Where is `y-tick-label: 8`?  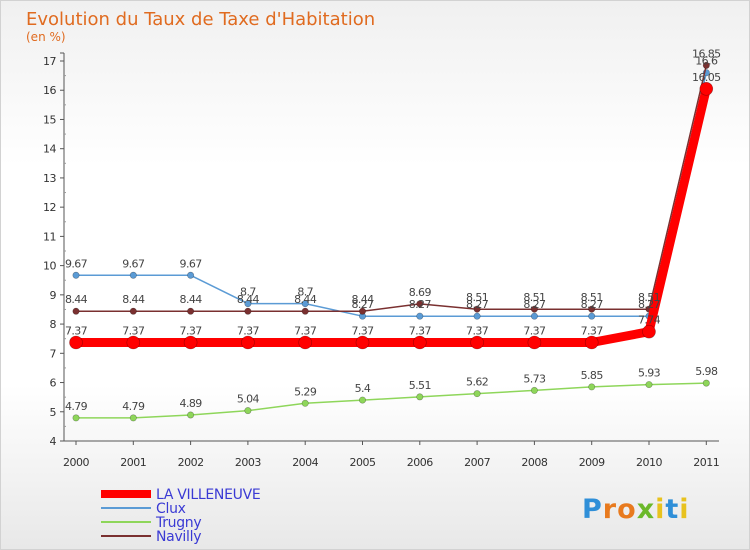 y-tick-label: 8 is located at coordinates (53, 324).